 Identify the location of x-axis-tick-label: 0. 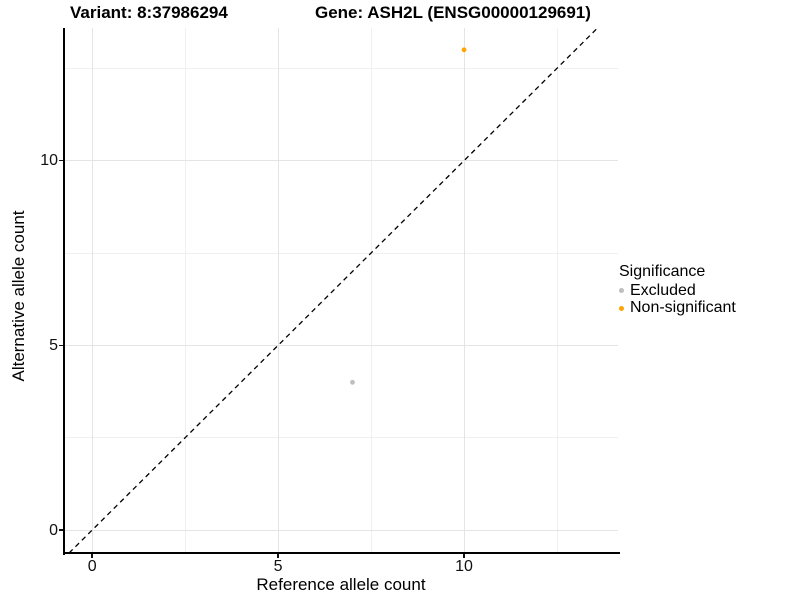
(92, 566).